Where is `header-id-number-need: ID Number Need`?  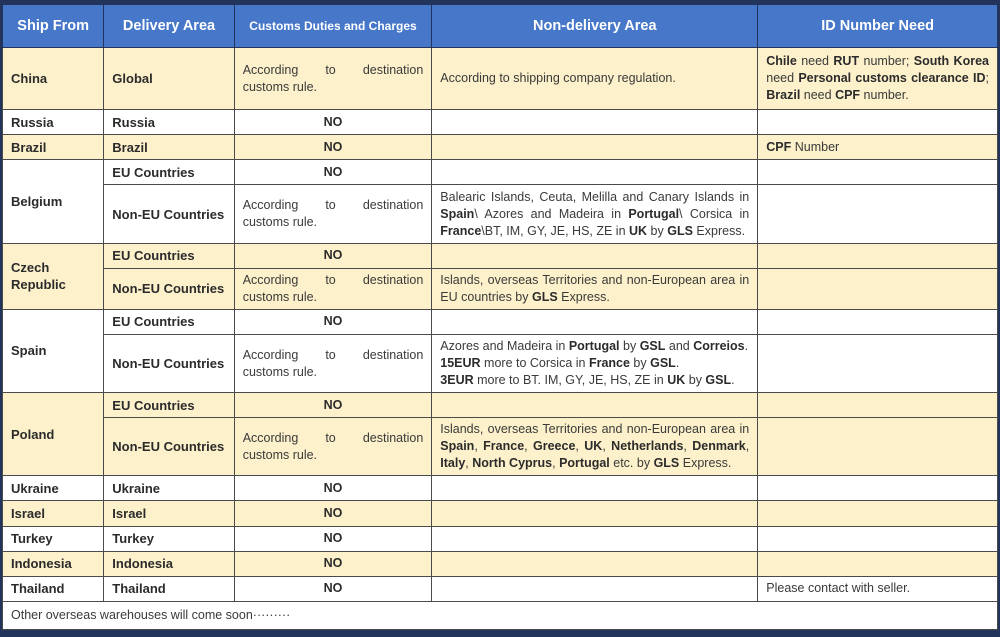 header-id-number-need: ID Number Need is located at coordinates (877, 26).